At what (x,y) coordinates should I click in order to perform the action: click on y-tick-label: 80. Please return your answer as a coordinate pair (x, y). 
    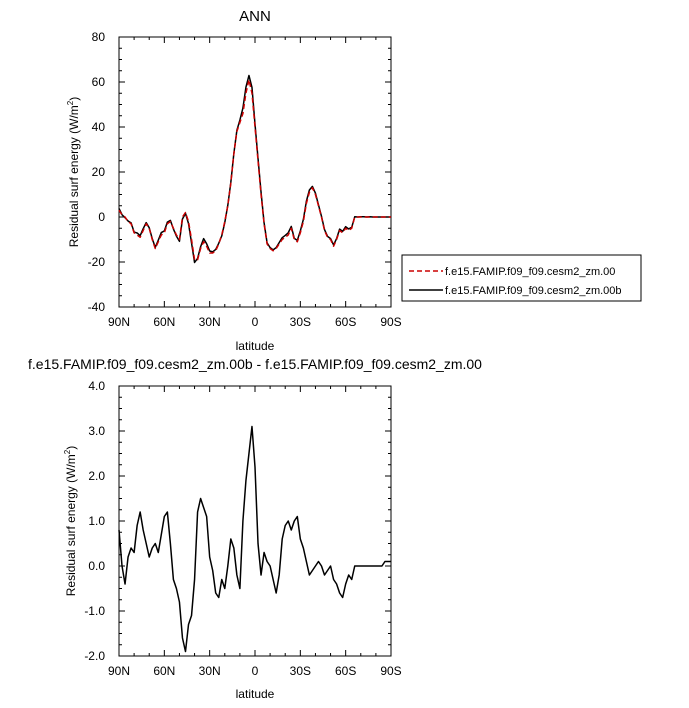
    Looking at the image, I should click on (99, 37).